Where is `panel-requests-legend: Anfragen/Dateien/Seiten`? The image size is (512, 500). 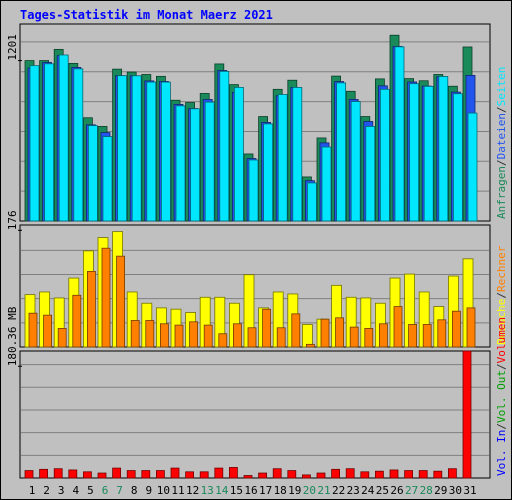
panel-requests-legend: Anfragen/Dateien/Seiten is located at coordinates (501, 143).